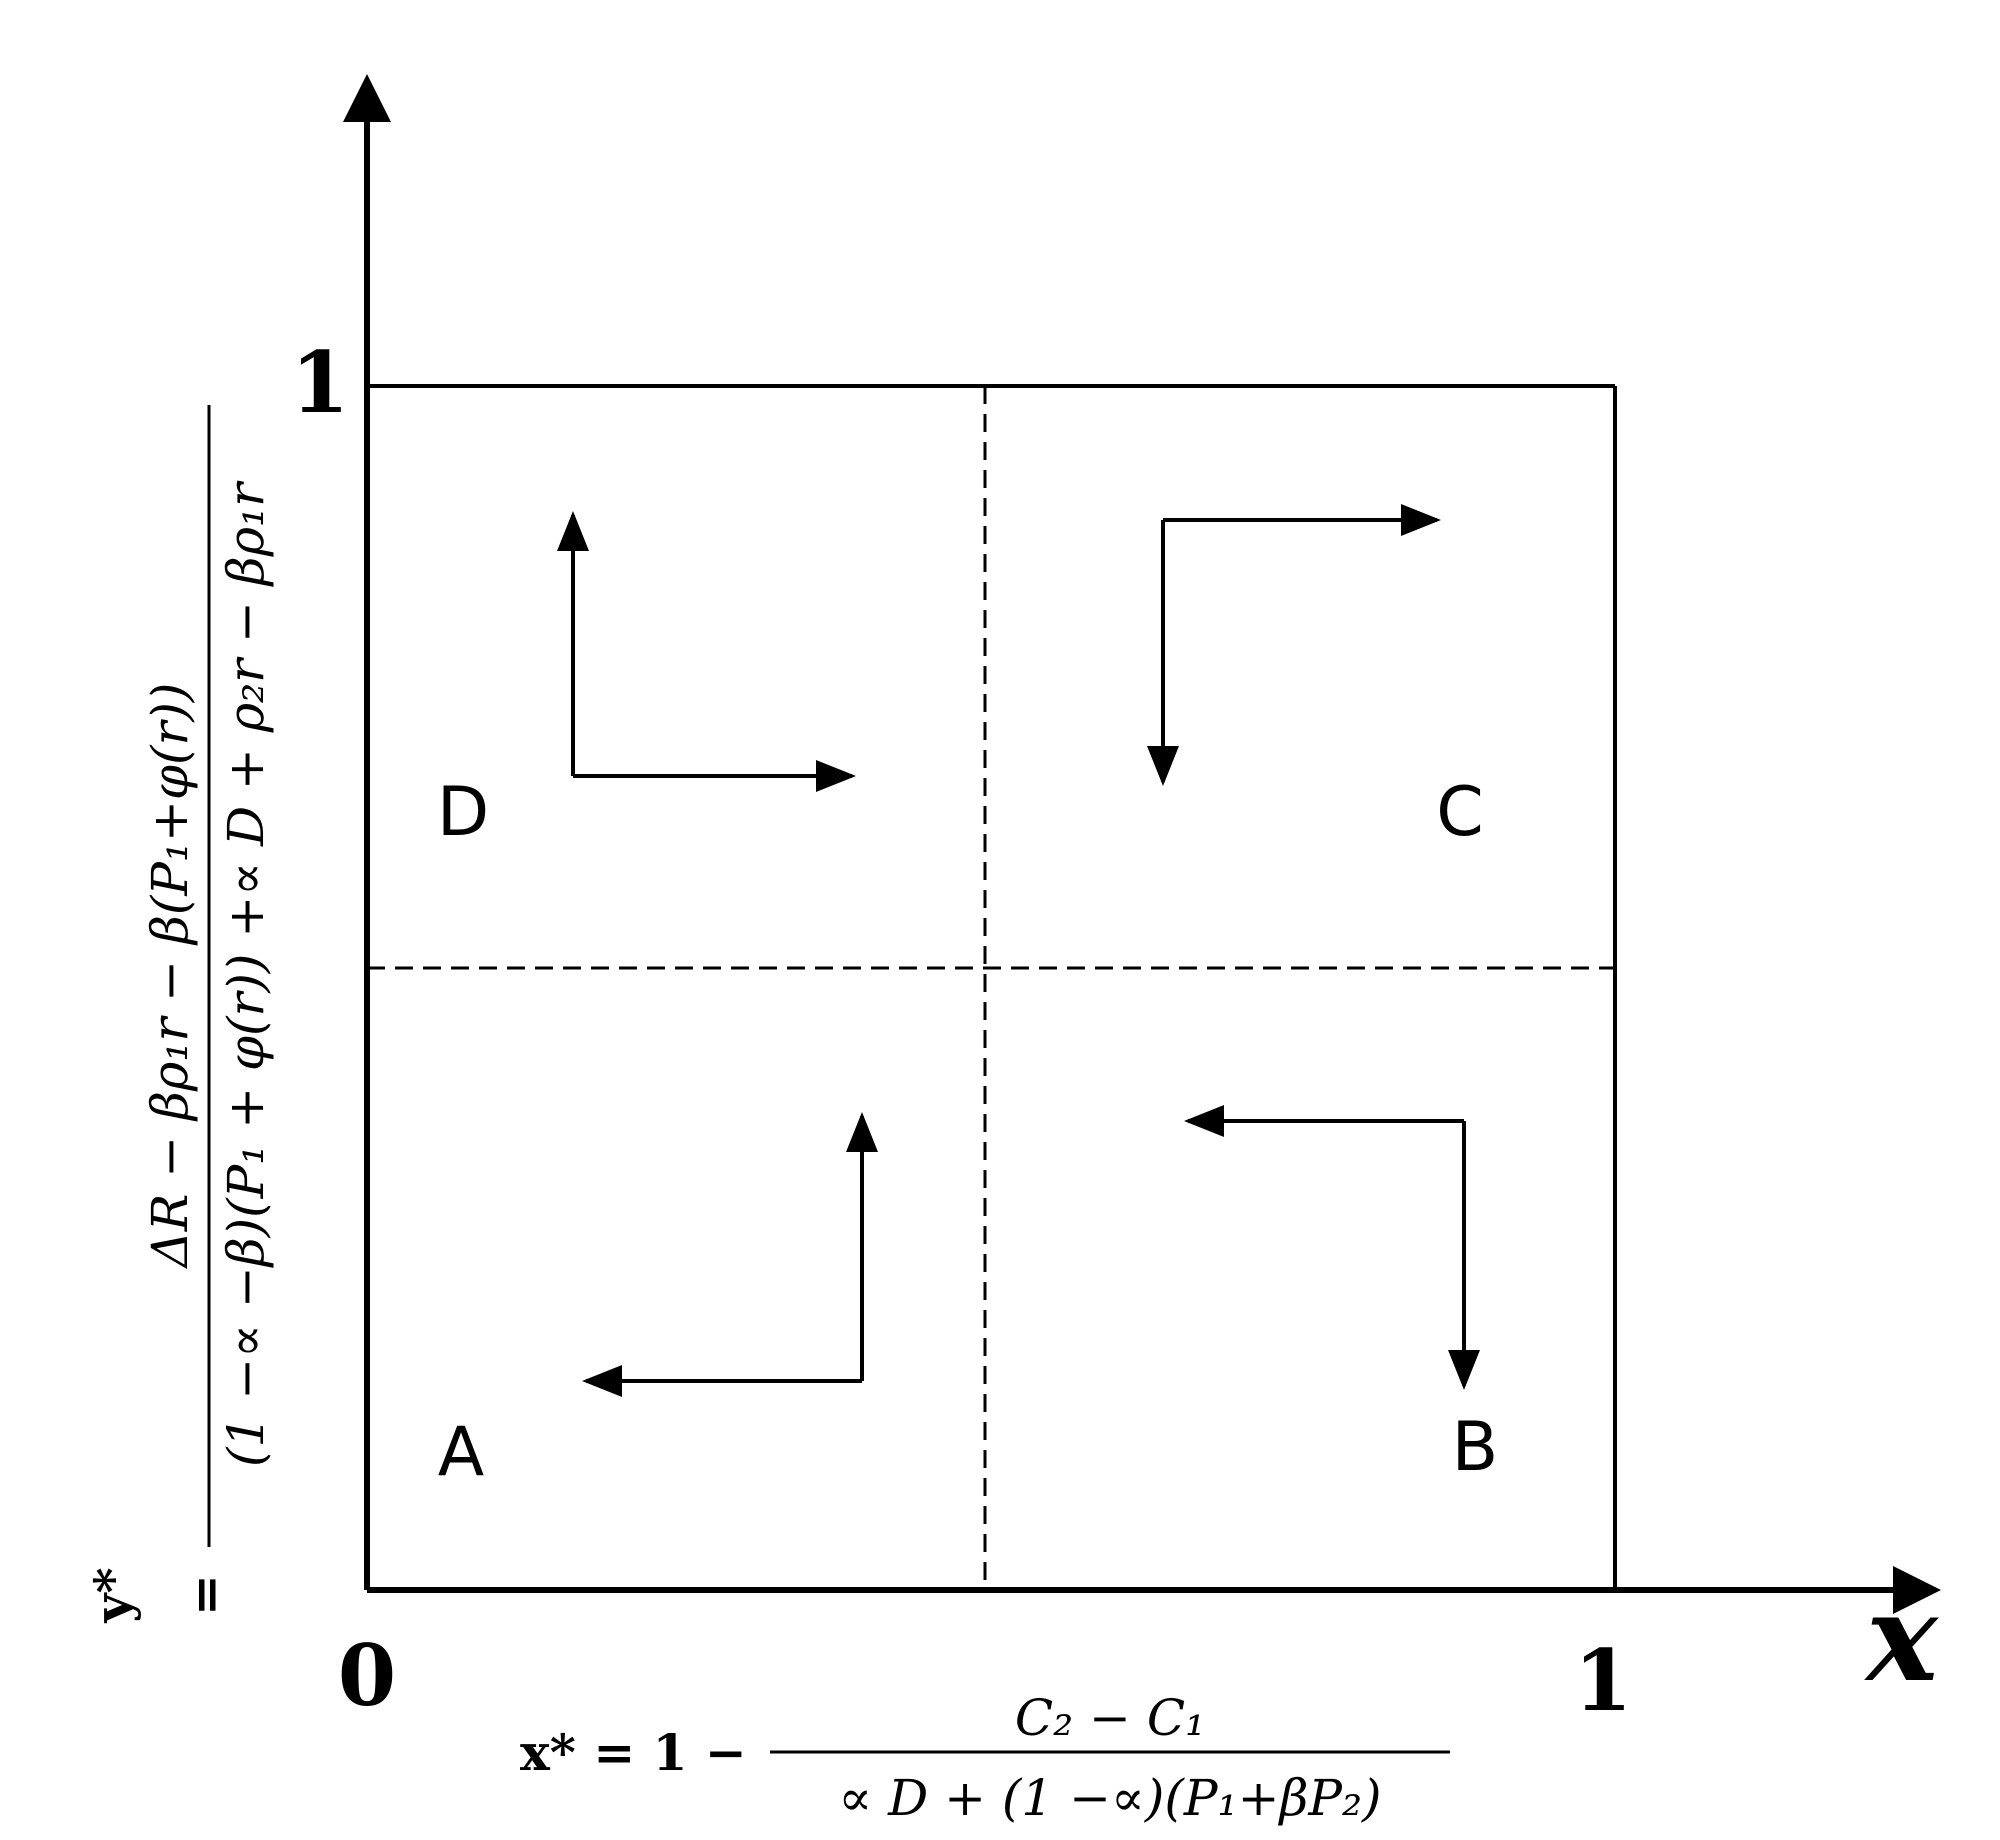 The height and width of the screenshot is (1840, 2000). I want to click on x-axis-letter: x, so click(1901, 1638).